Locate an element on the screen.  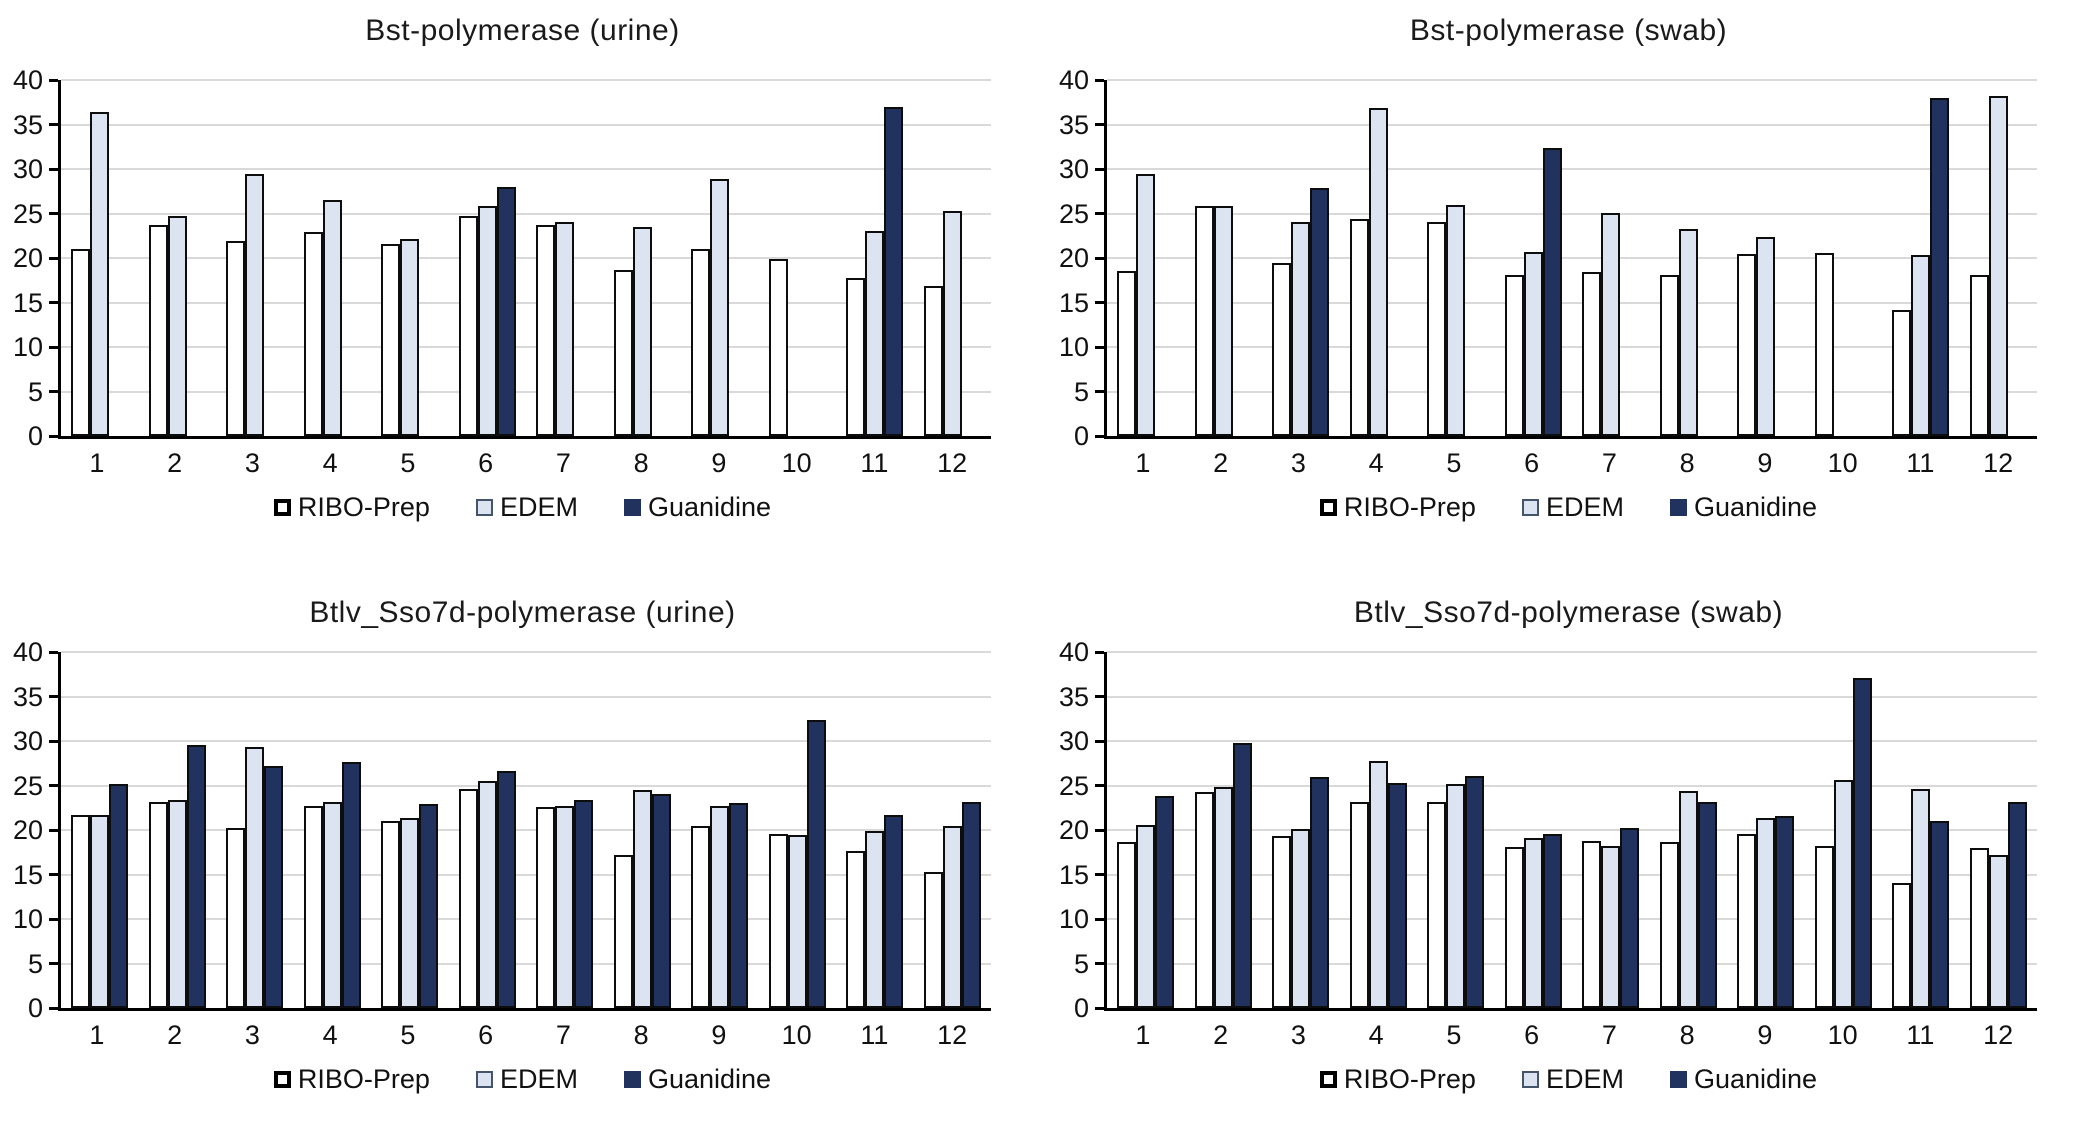
y-tick-label-10: 10 is located at coordinates (27, 347).